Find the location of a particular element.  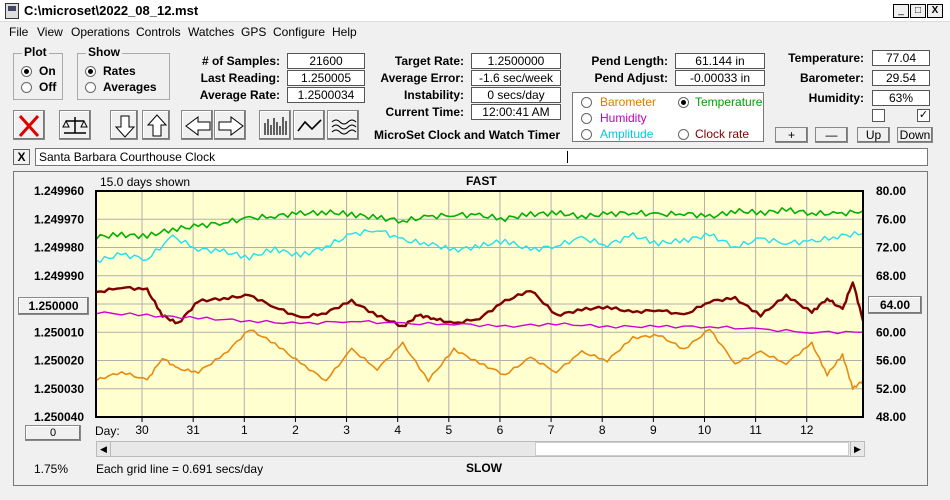

bar-graph-button is located at coordinates (275, 125).